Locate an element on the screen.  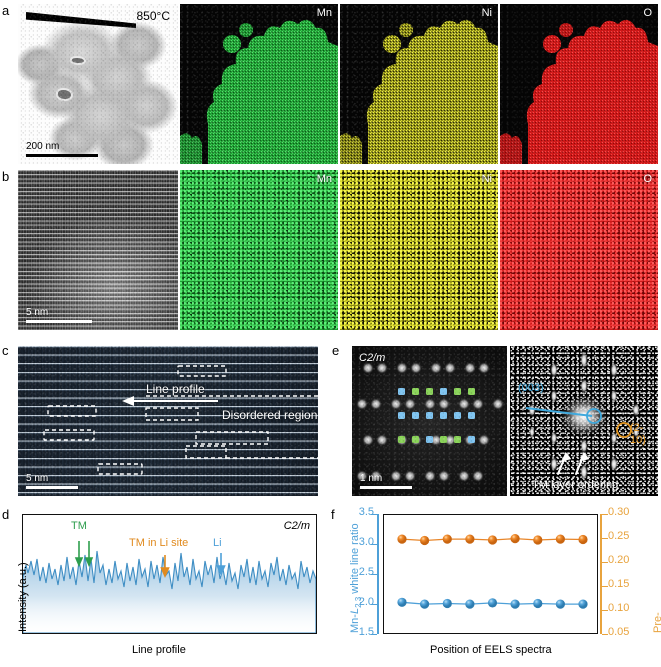
panel-b-map-mn: Mn is located at coordinates (259, 250).